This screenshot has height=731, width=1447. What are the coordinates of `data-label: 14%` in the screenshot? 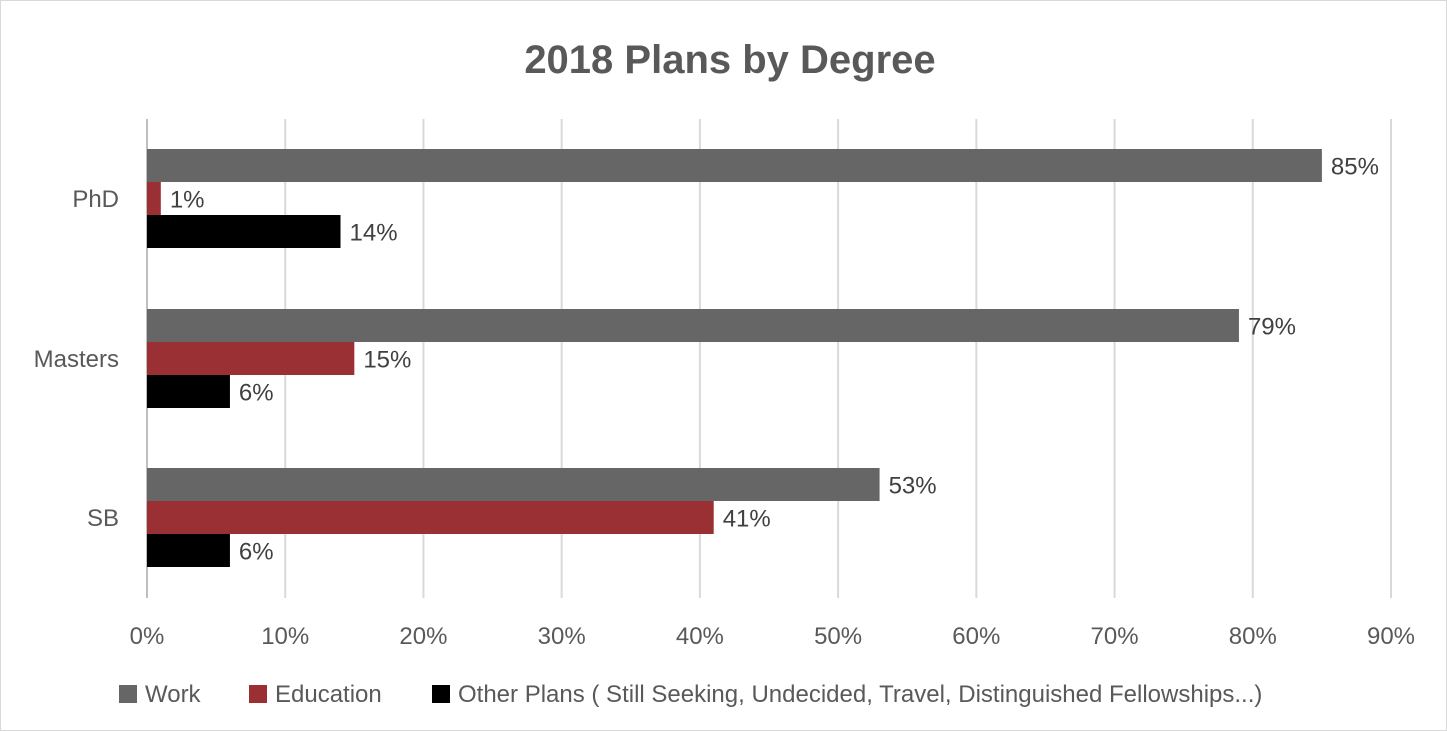 It's located at (374, 233).